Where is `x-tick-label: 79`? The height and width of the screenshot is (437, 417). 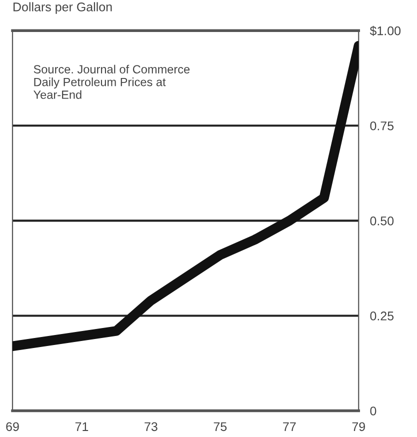 x-tick-label: 79 is located at coordinates (358, 427).